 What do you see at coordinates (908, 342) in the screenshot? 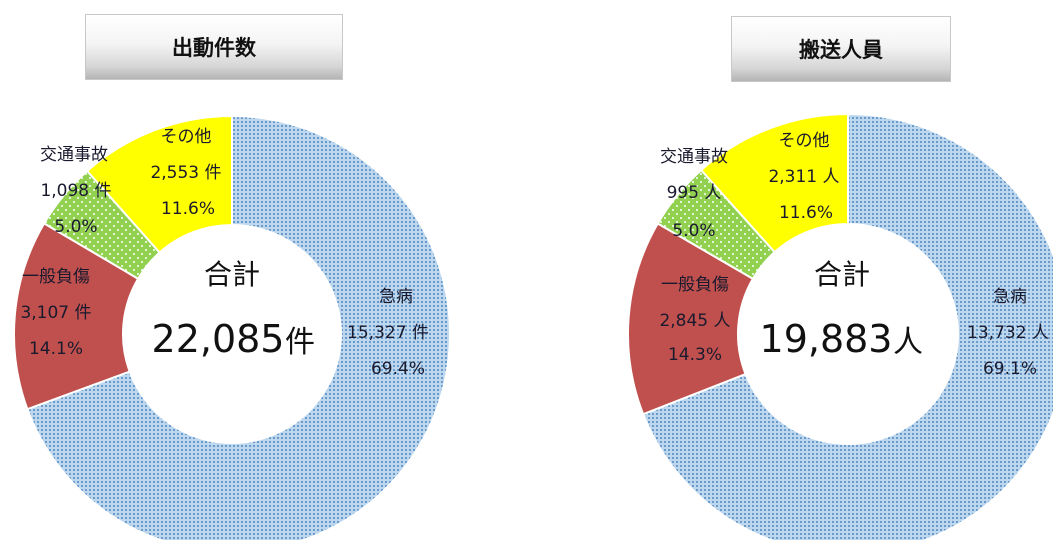
I see `total-unit: 人` at bounding box center [908, 342].